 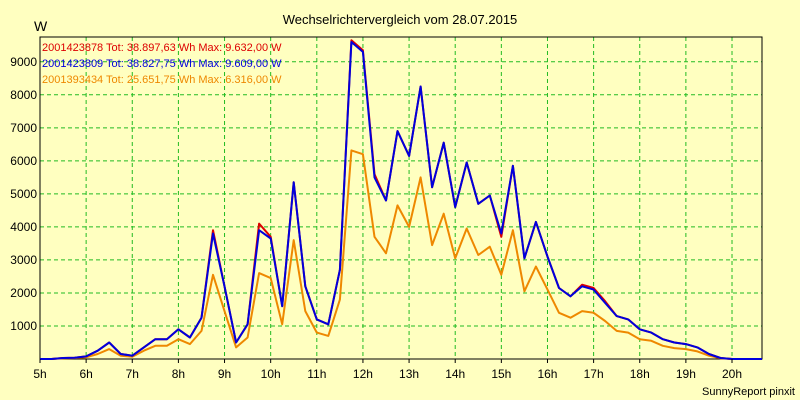 What do you see at coordinates (748, 392) in the screenshot?
I see `credit-text: SunnyReport pinxit` at bounding box center [748, 392].